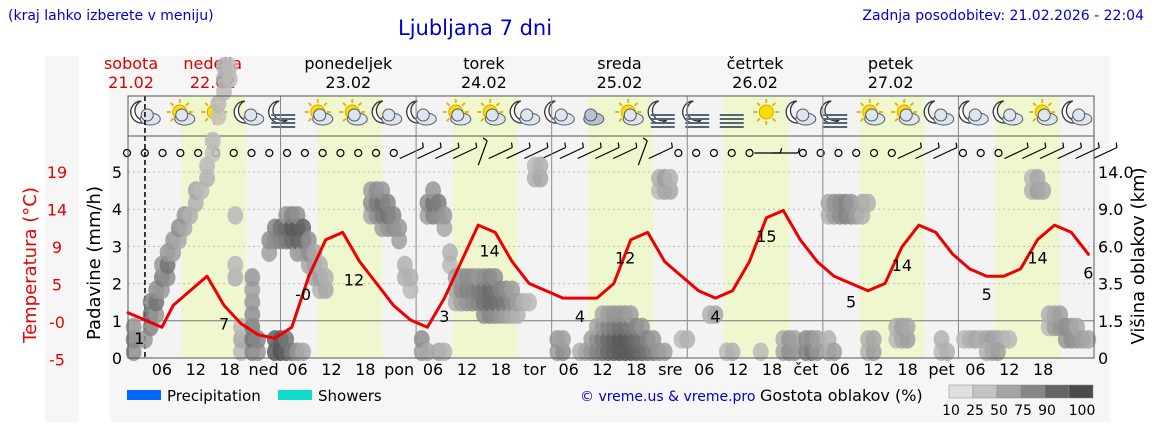 This screenshot has height=443, width=1152. What do you see at coordinates (766, 112) in the screenshot?
I see `sun-disc` at bounding box center [766, 112].